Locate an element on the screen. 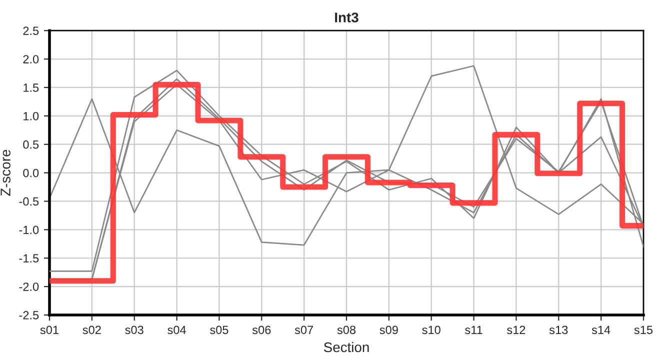 The height and width of the screenshot is (360, 660). y-tick-label: 1.5 is located at coordinates (31, 88).